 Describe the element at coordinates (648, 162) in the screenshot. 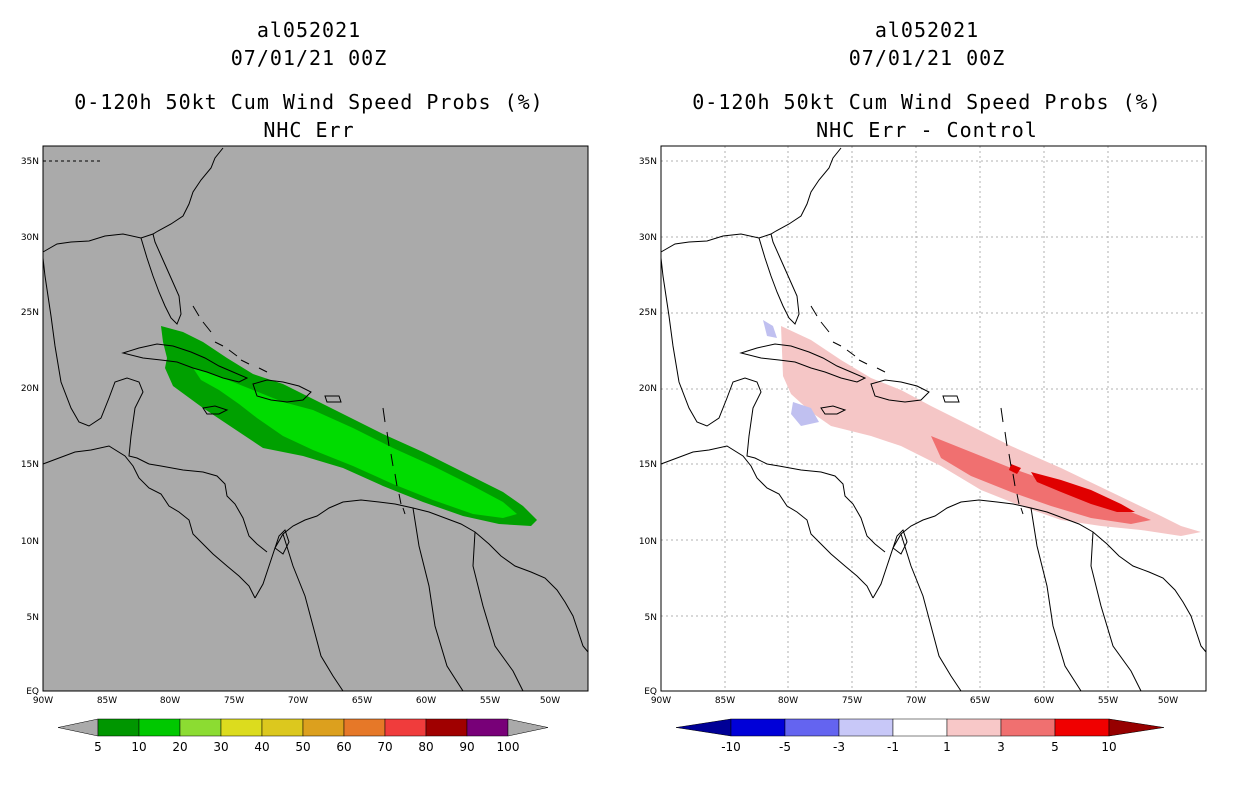

I see `r-lat-tick-35n: 35N` at that location.